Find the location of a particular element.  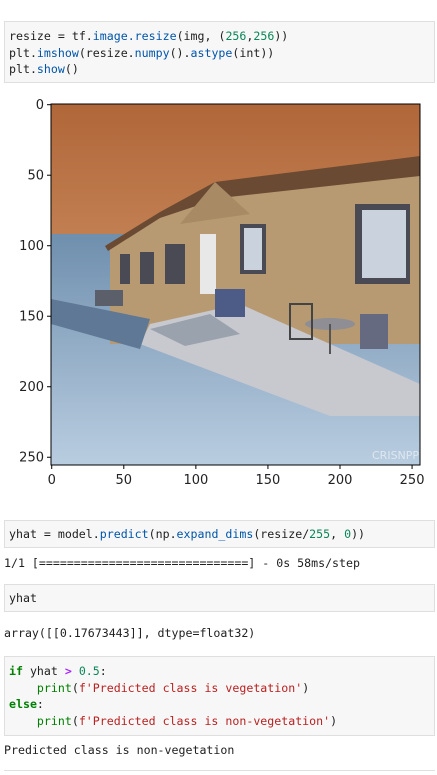

x-tick-label: 0 is located at coordinates (52, 480).